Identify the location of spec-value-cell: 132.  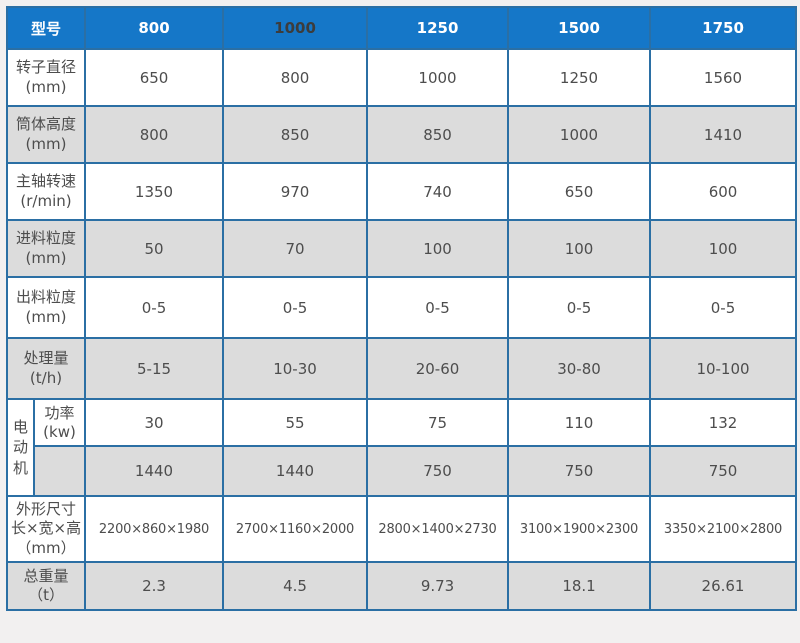
(723, 422).